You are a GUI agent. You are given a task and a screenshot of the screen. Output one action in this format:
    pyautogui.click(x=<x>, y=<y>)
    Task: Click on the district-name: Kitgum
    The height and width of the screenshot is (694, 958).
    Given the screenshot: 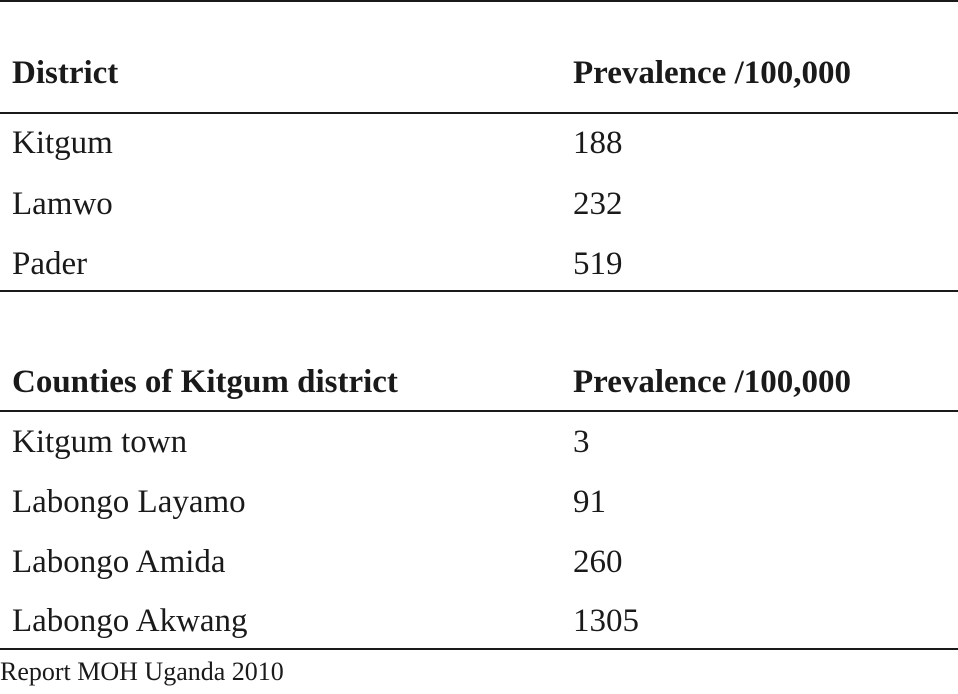 What is the action you would take?
    pyautogui.click(x=62, y=143)
    